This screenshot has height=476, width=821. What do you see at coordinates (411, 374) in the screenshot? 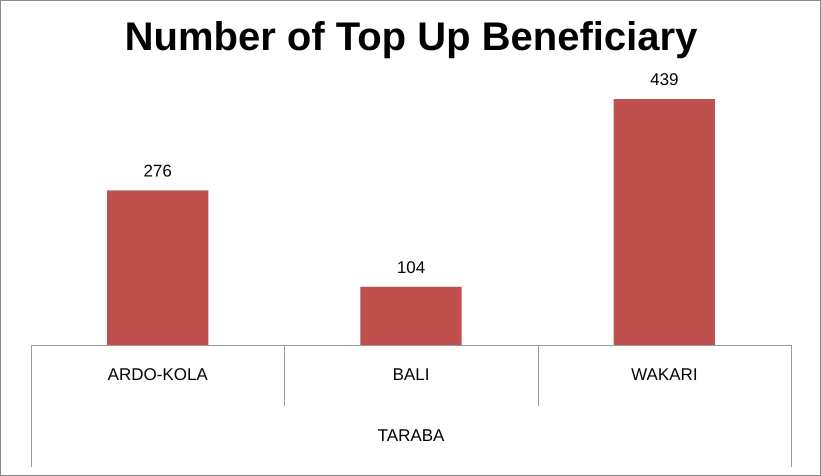
I see `x-tick-label: BALI` at bounding box center [411, 374].